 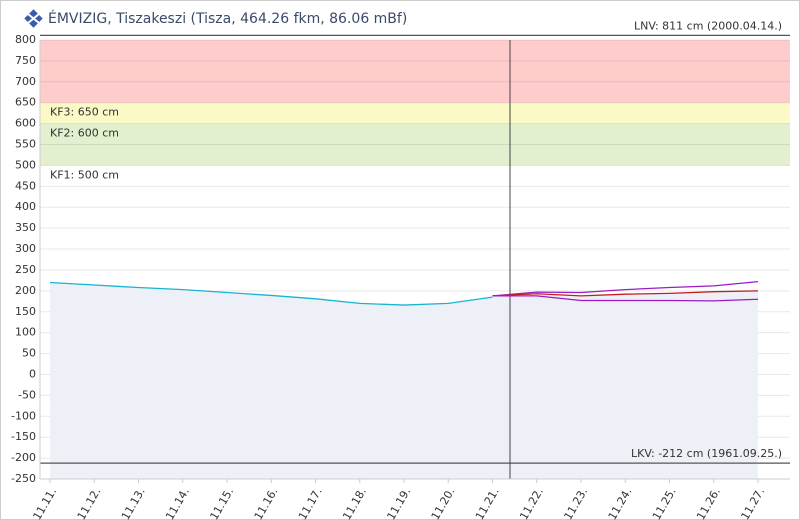 What do you see at coordinates (708, 25) in the screenshot?
I see `reference-label: LNV: 811 cm (2000.04.14.)` at bounding box center [708, 25].